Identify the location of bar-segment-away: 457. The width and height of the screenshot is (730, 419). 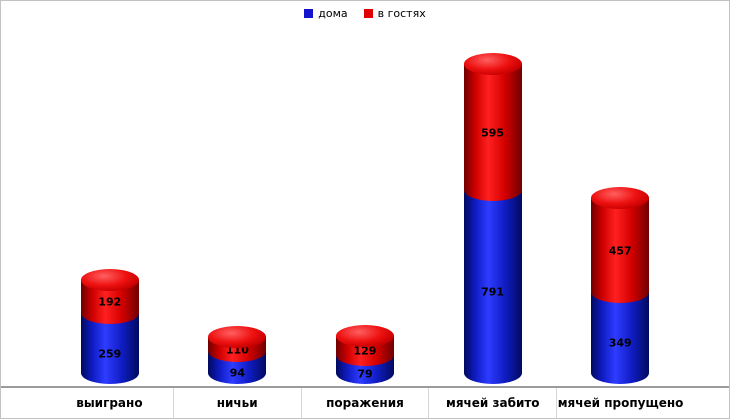
(620, 250).